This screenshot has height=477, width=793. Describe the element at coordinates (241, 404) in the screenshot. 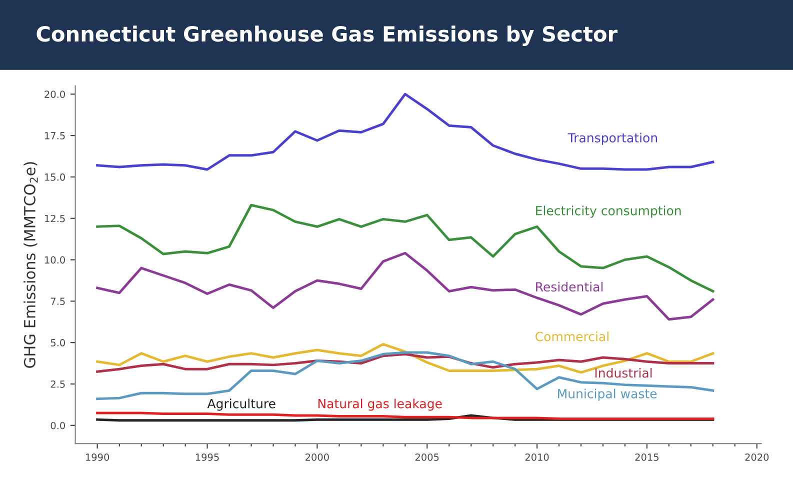

I see `series-label: Agriculture` at that location.